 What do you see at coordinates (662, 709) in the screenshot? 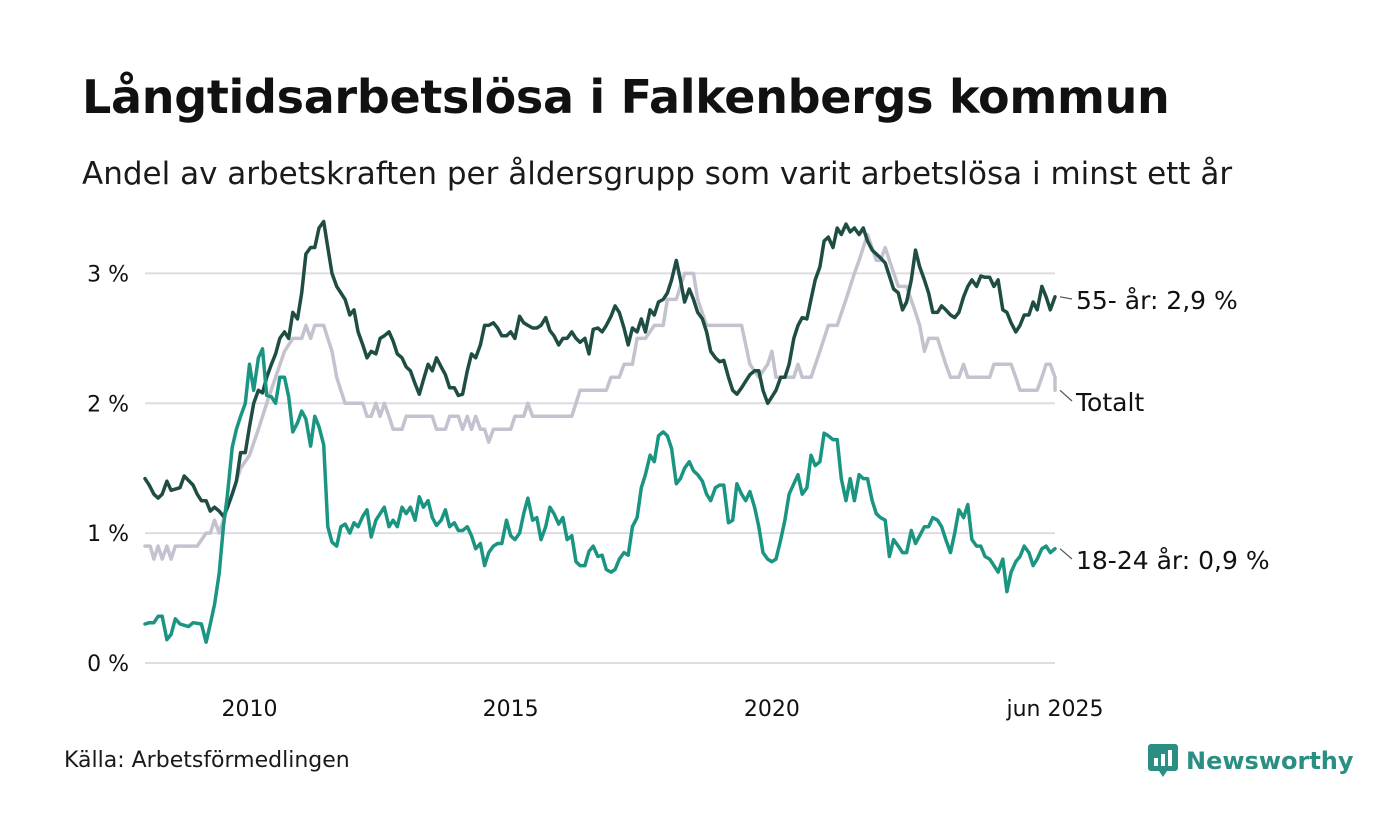
I see `x-axis-labels: 2010 2015 2020 jun 2025` at bounding box center [662, 709].